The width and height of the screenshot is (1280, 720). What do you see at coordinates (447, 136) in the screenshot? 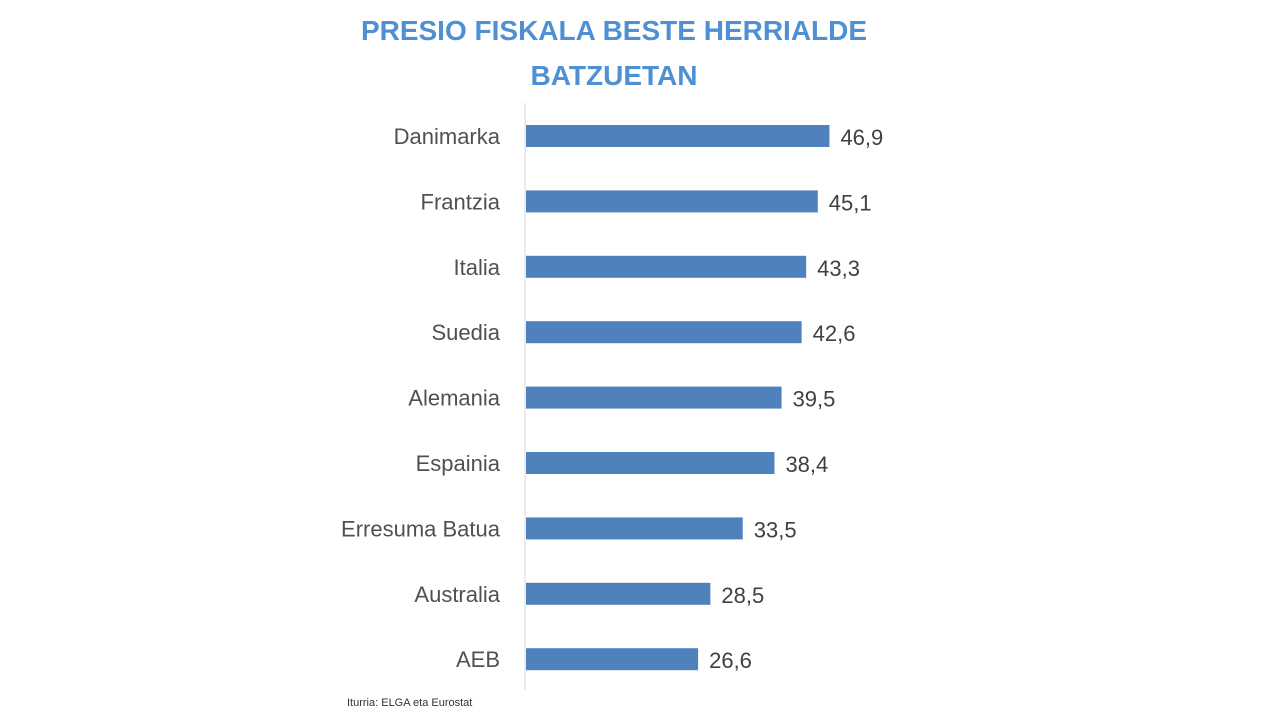
I see `category-label: Danimarka` at bounding box center [447, 136].